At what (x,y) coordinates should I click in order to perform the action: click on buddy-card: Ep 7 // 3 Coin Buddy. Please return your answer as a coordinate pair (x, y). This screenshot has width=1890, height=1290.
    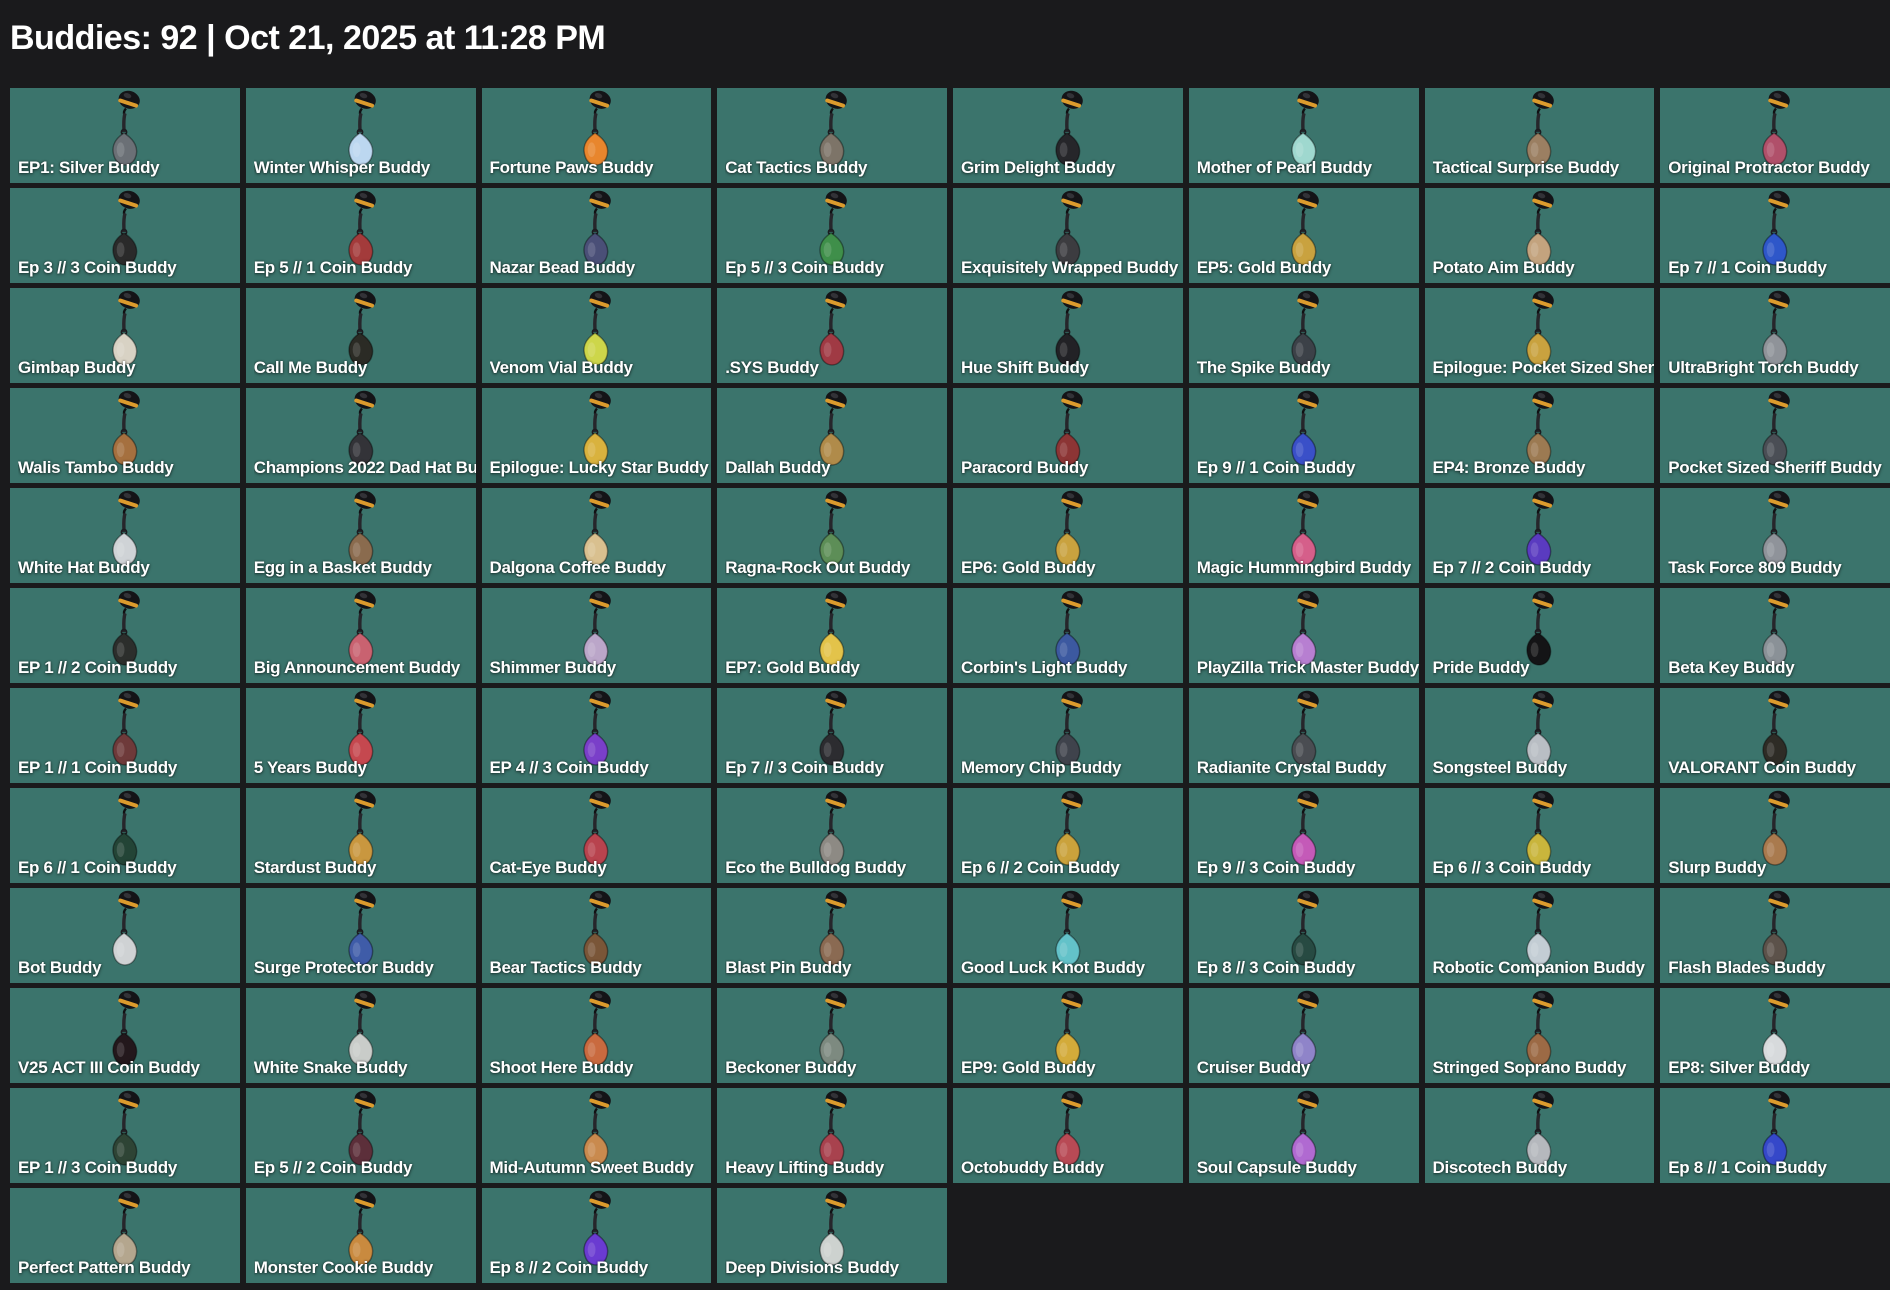
    Looking at the image, I should click on (832, 735).